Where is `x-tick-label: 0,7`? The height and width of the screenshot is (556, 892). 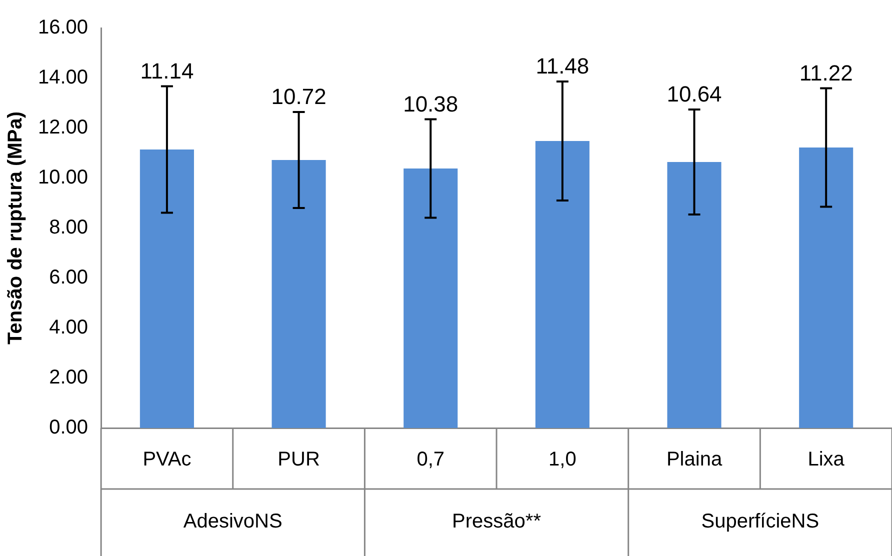
x-tick-label: 0,7 is located at coordinates (430, 459).